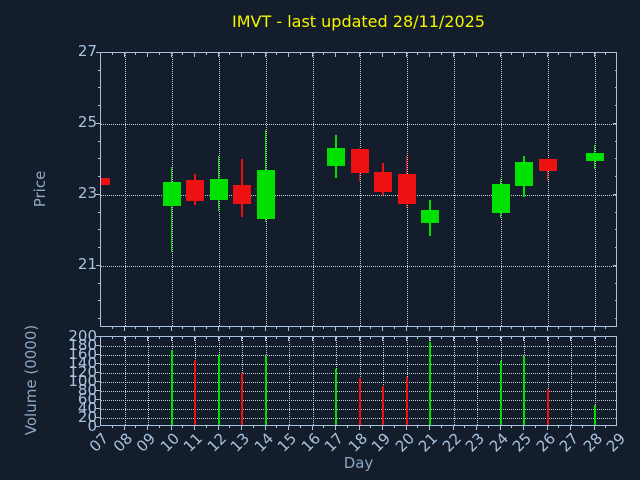 This screenshot has width=640, height=480. Describe the element at coordinates (87, 51) in the screenshot. I see `price-tick-label: 27` at that location.